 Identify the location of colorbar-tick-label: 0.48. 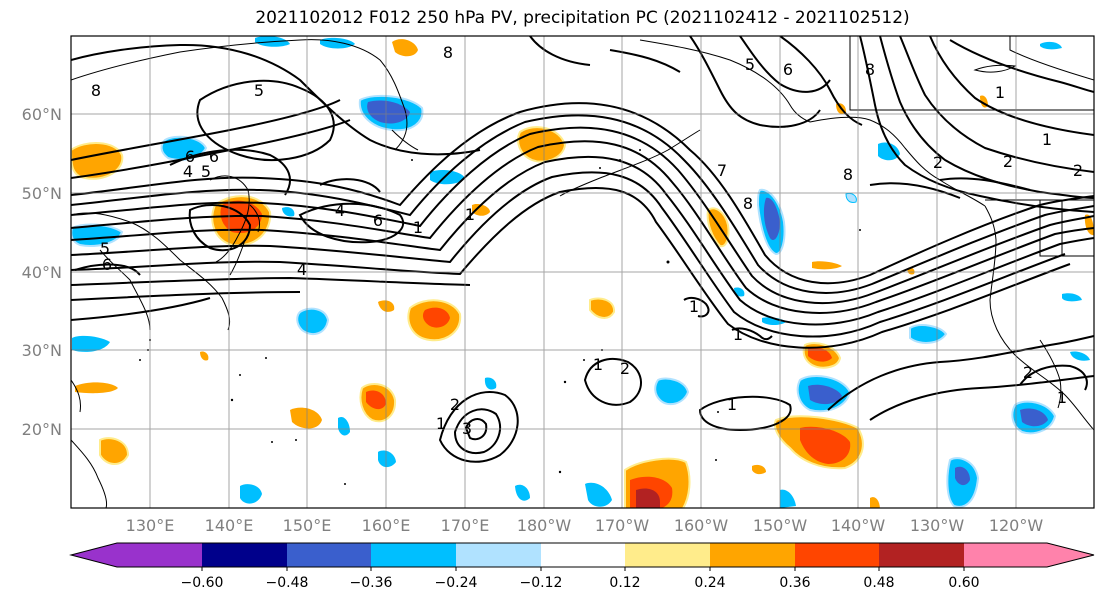
(878, 583).